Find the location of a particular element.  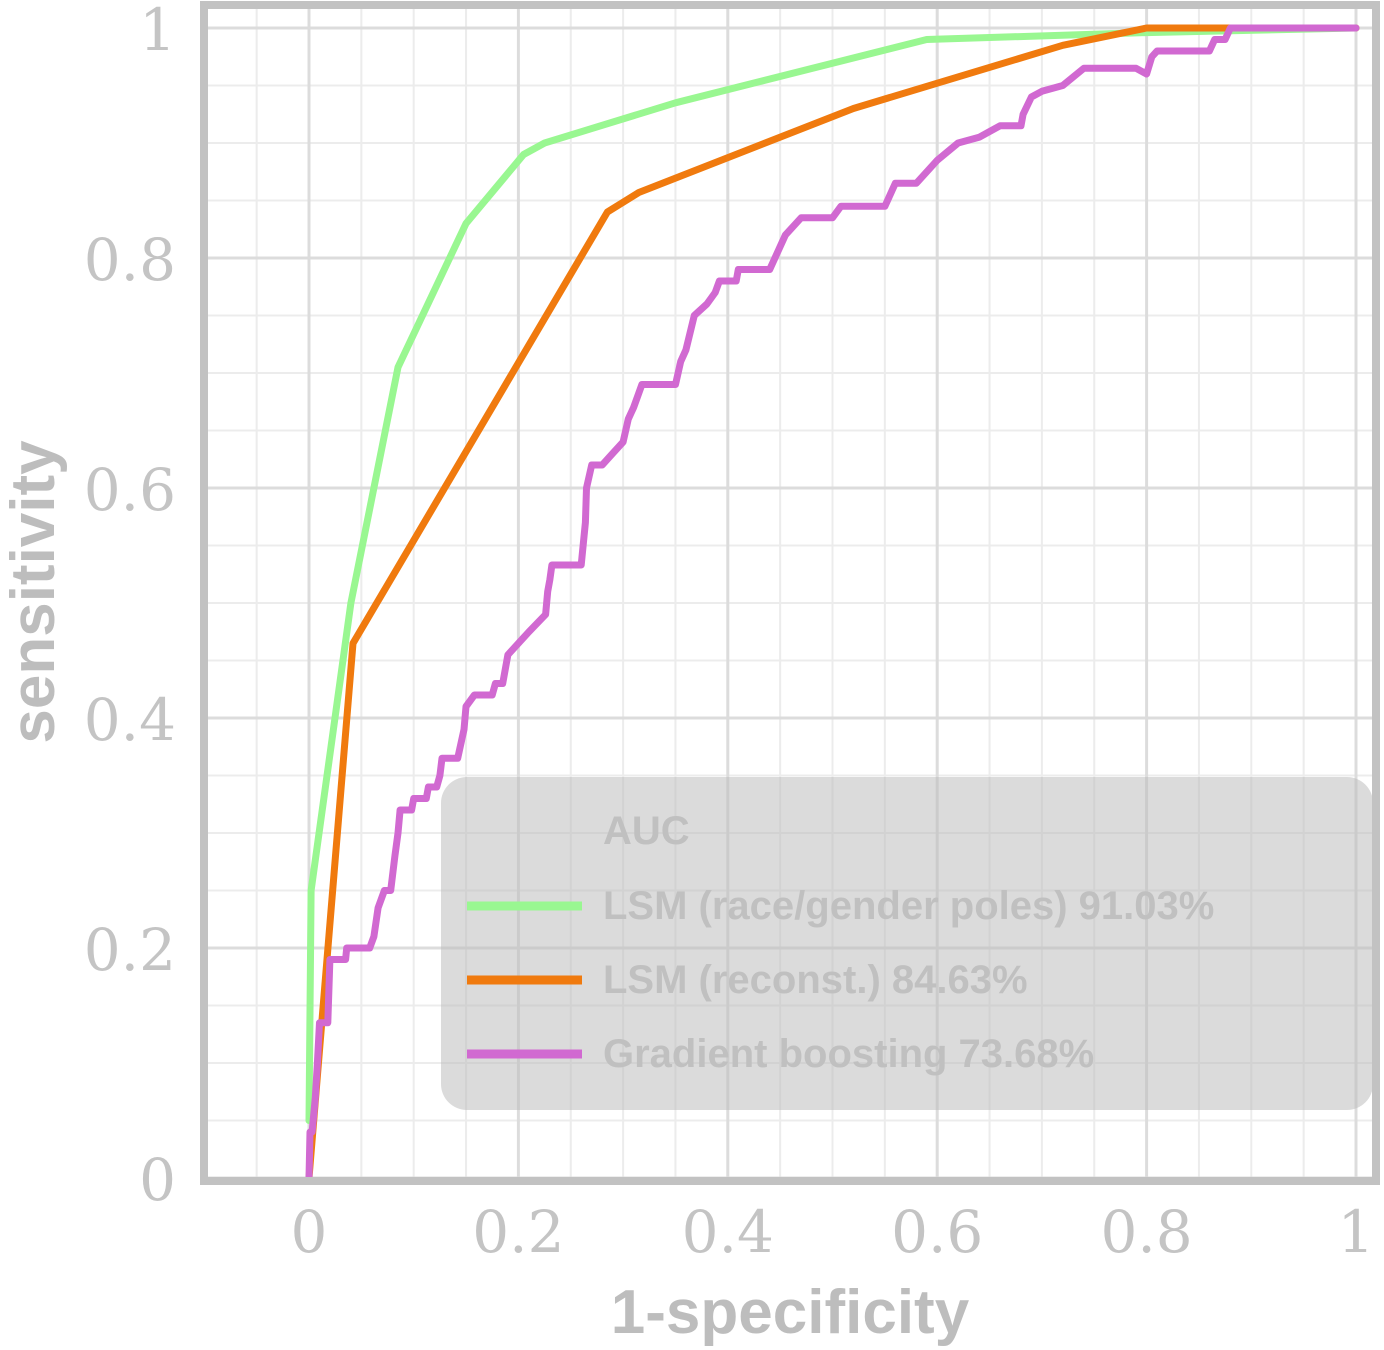

y-tick-label: 0 is located at coordinates (157, 1180).